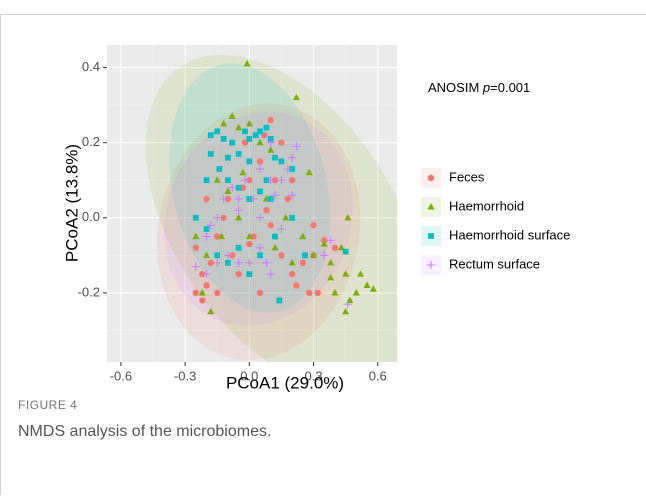 The height and width of the screenshot is (500, 646). Describe the element at coordinates (91, 216) in the screenshot. I see `y-tick-label: 0.0` at that location.